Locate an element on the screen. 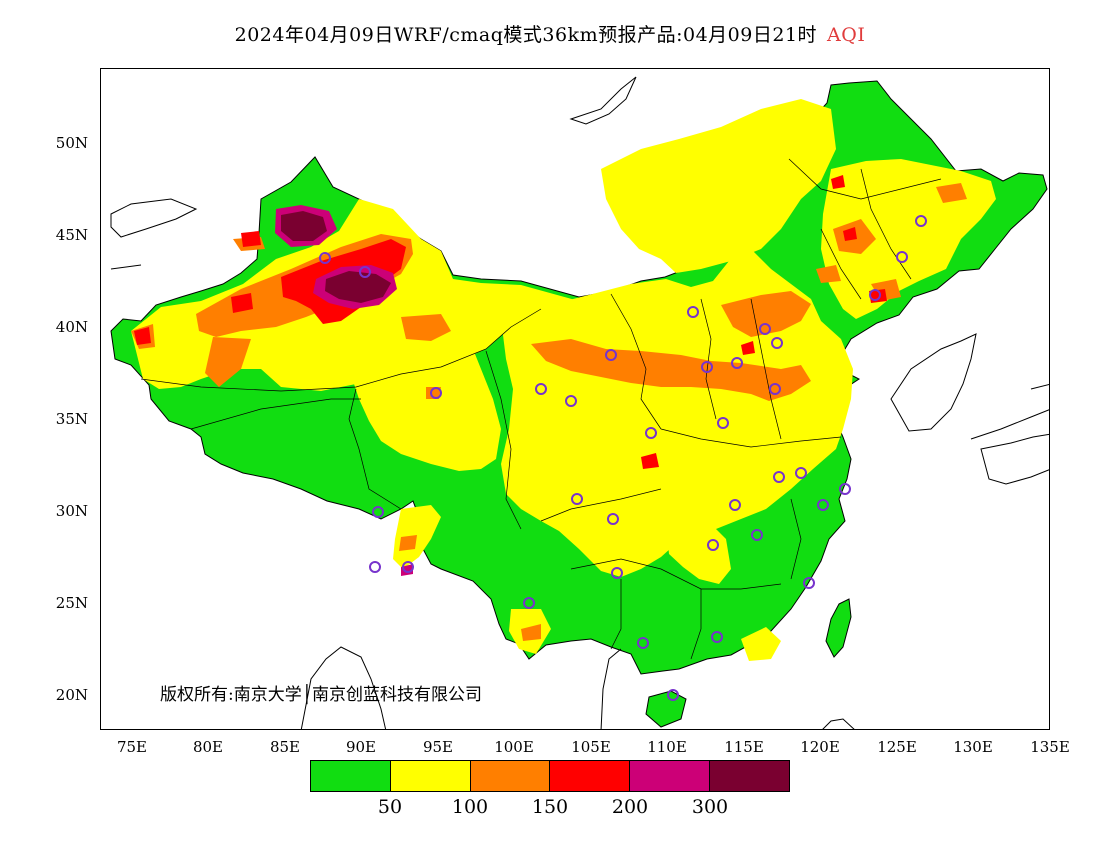  lon-label-135e: 135E is located at coordinates (1050, 747).